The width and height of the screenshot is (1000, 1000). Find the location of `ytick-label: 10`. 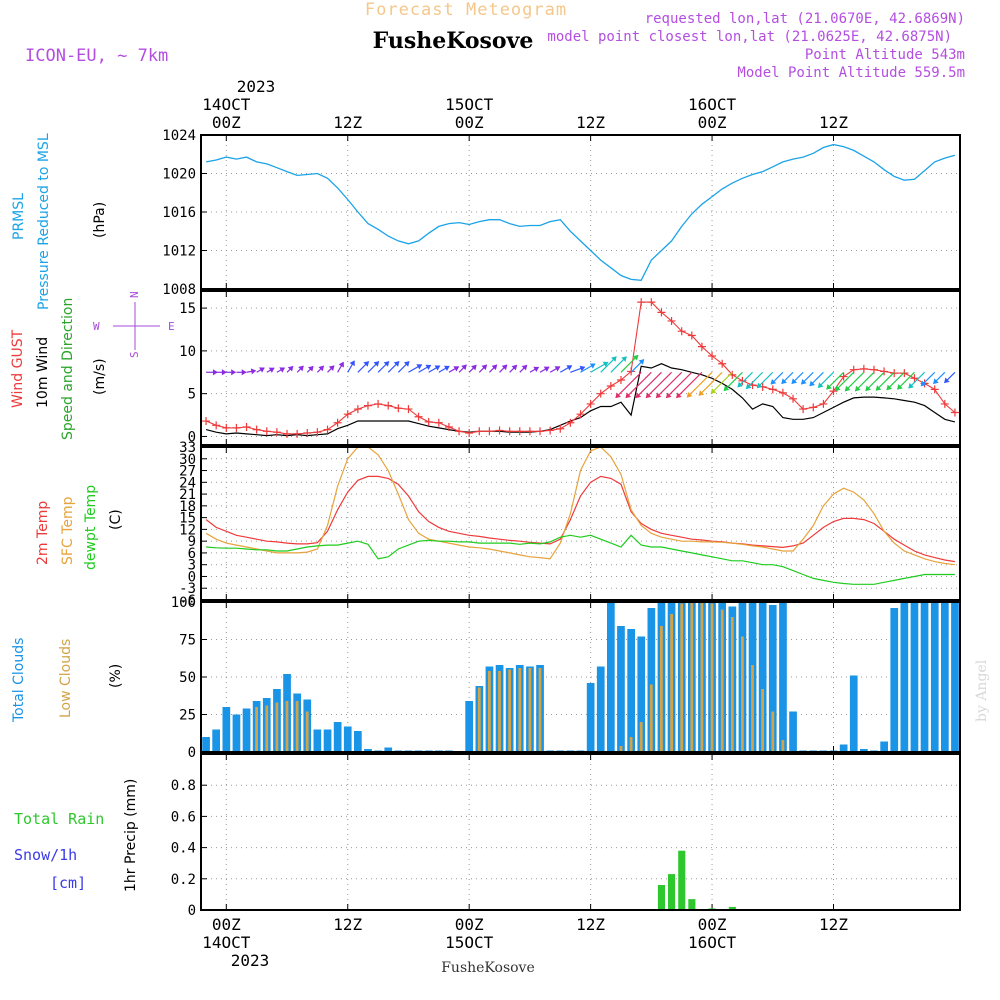

ytick-label: 10 is located at coordinates (187, 352).